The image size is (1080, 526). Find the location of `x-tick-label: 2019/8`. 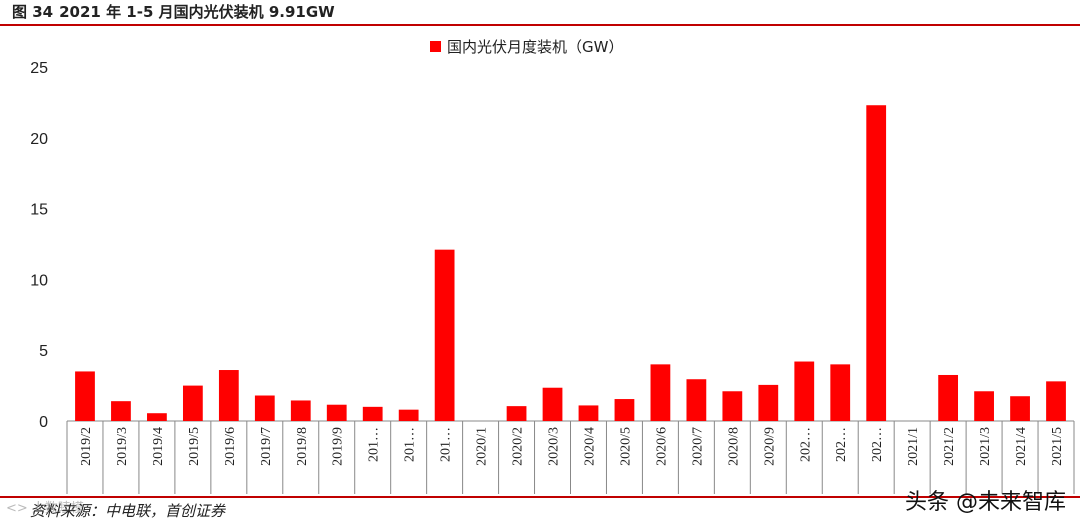

x-tick-label: 2019/8 is located at coordinates (302, 446).